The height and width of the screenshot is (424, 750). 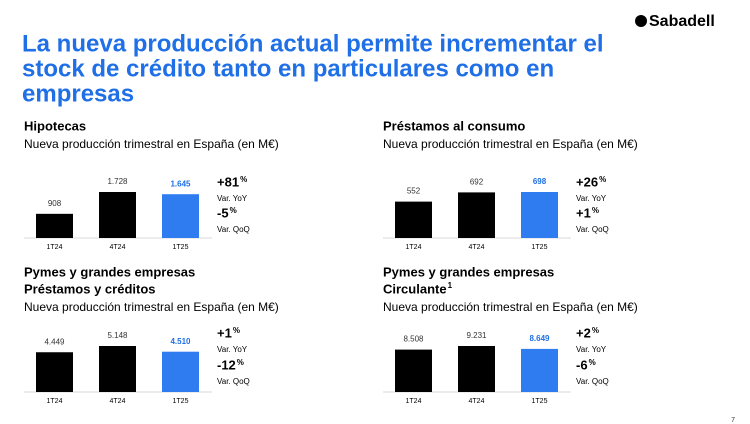 I want to click on value-label: 692, so click(x=477, y=182).